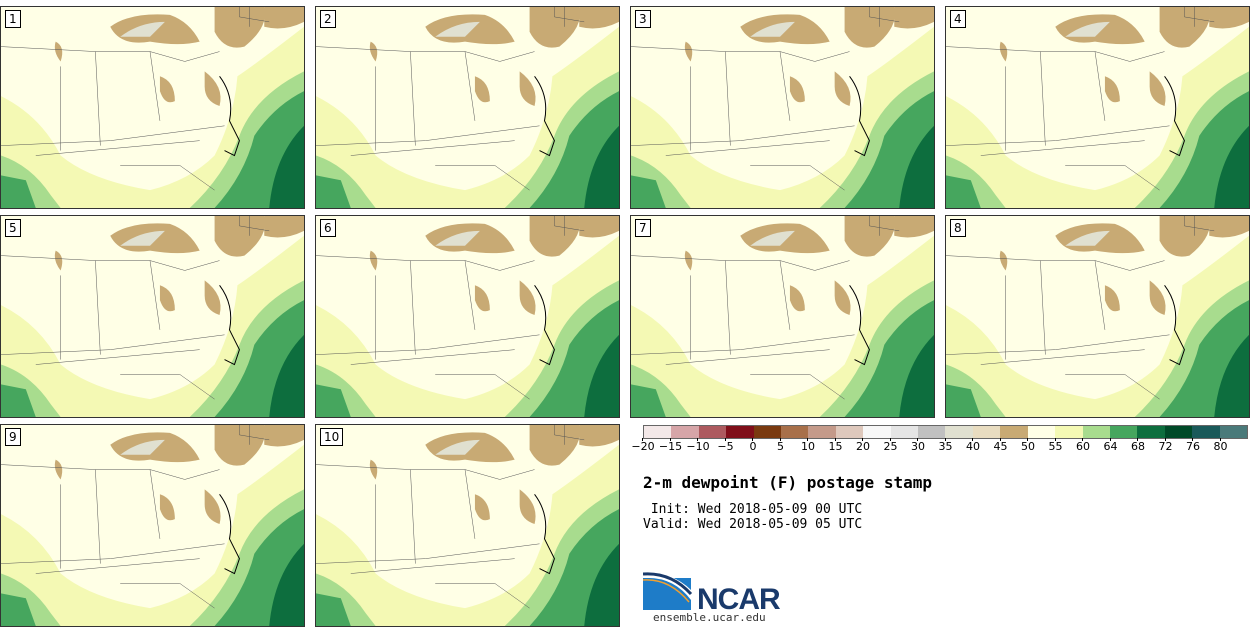  I want to click on site-url: ensemble.ucar.edu, so click(709, 617).